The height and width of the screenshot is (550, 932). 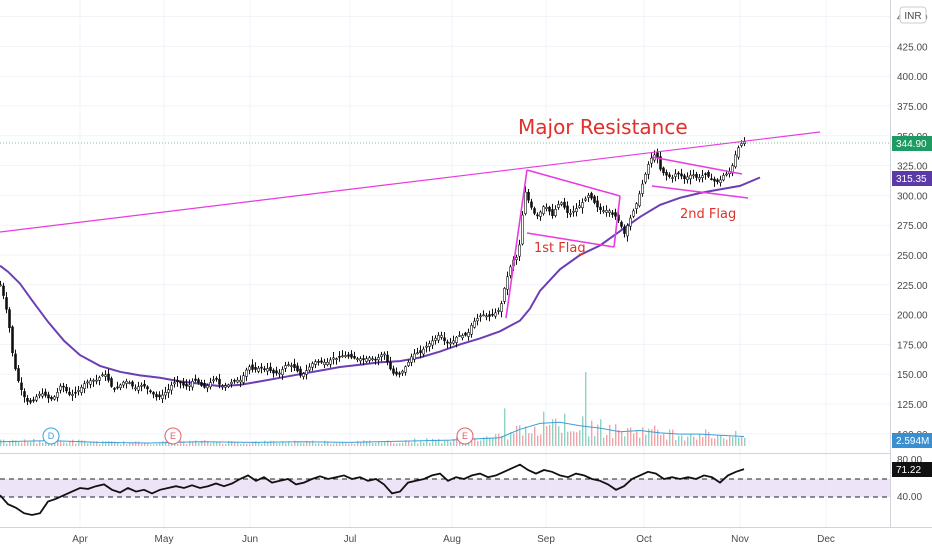 I want to click on price-tick-label: 250.00, so click(x=912, y=256).